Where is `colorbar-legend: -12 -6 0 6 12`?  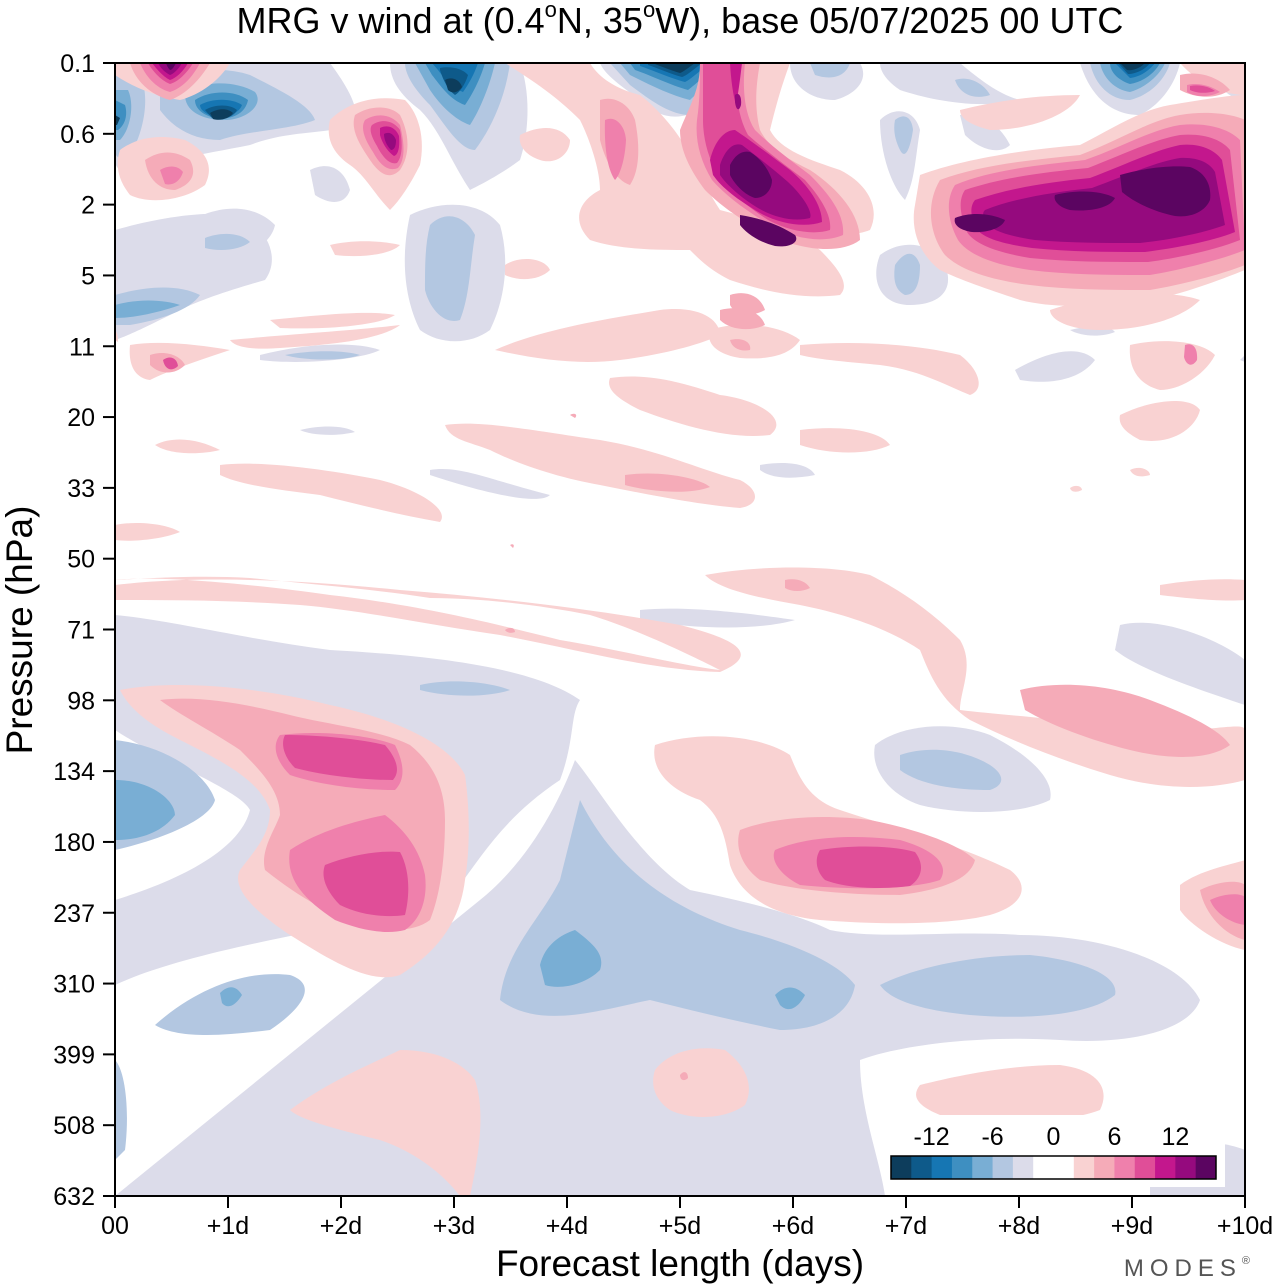 colorbar-legend: -12 -6 0 6 12 is located at coordinates (1055, 1151).